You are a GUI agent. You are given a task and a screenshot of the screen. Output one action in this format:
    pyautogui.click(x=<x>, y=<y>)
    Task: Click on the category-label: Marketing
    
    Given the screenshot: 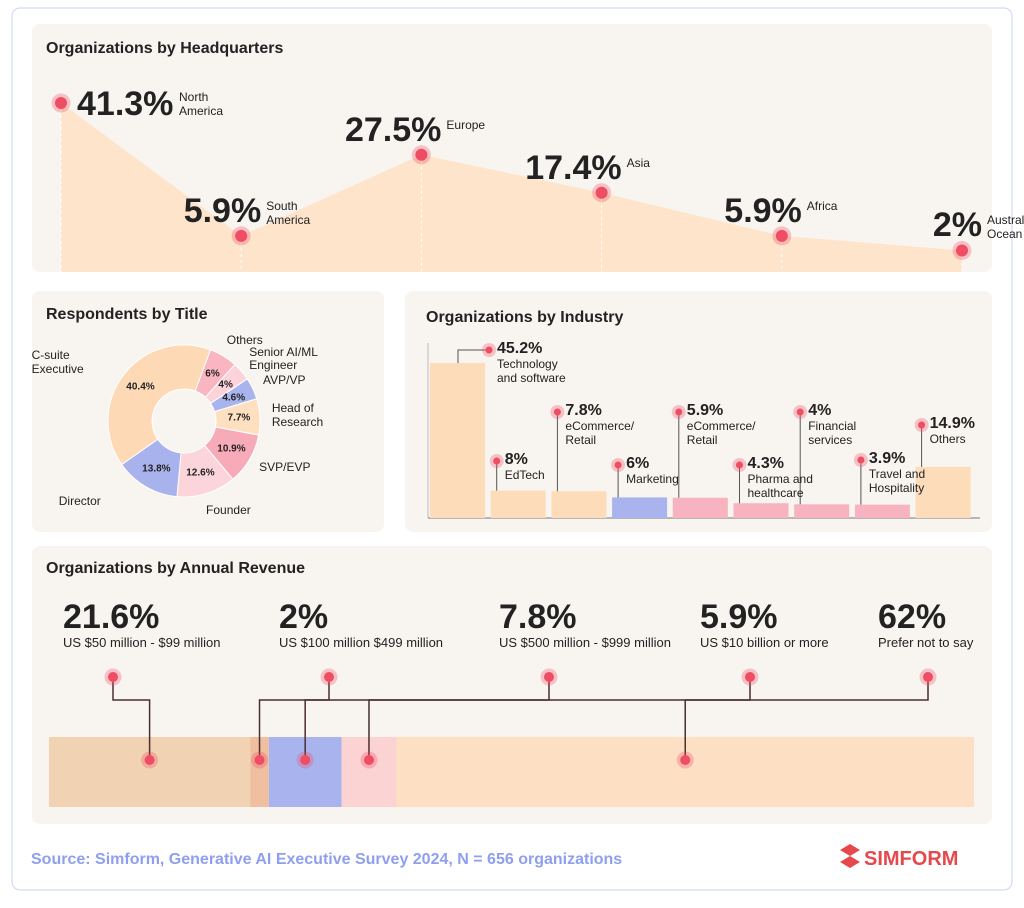 What is the action you would take?
    pyautogui.click(x=652, y=479)
    